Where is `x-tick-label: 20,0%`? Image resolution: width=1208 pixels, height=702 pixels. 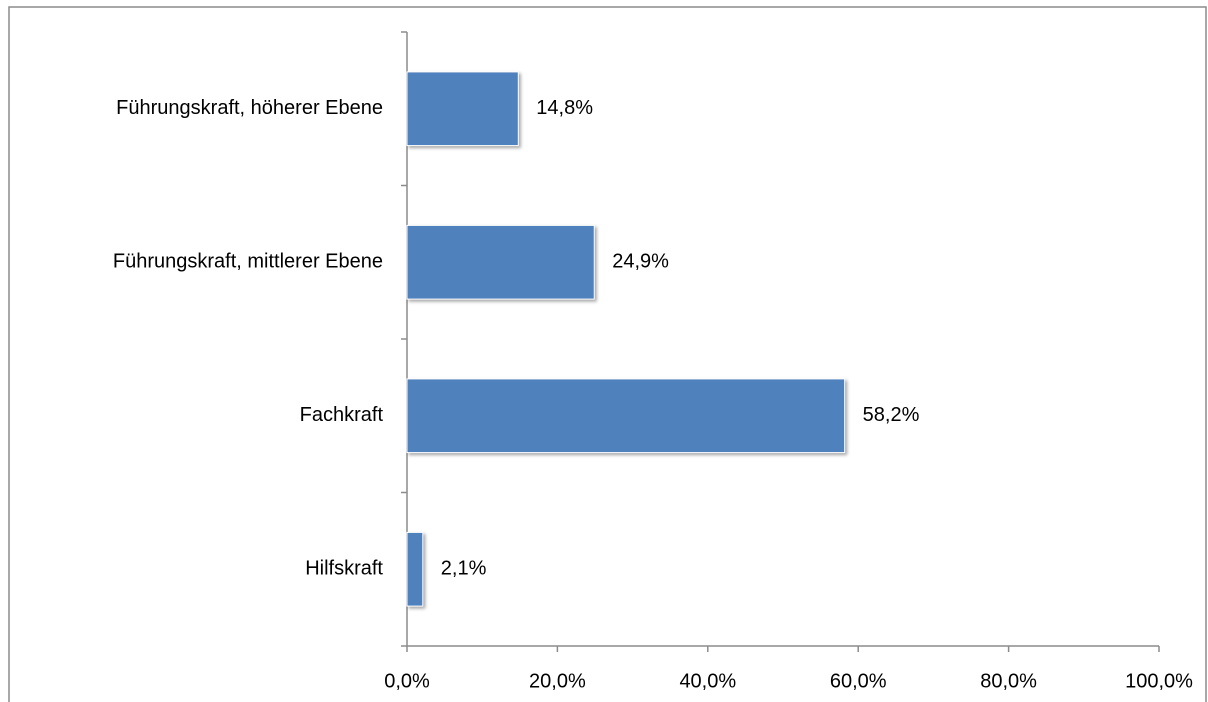 x-tick-label: 20,0% is located at coordinates (557, 681).